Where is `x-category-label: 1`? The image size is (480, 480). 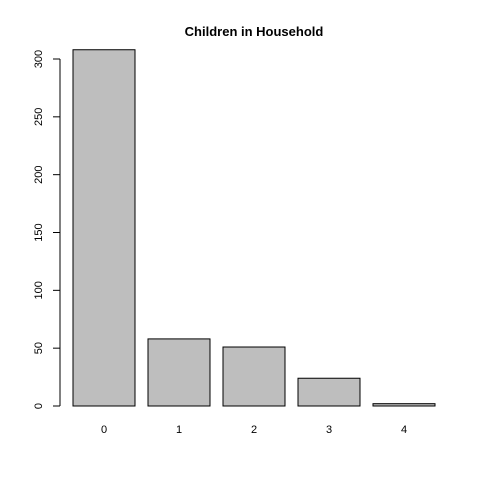 x-category-label: 1 is located at coordinates (179, 430).